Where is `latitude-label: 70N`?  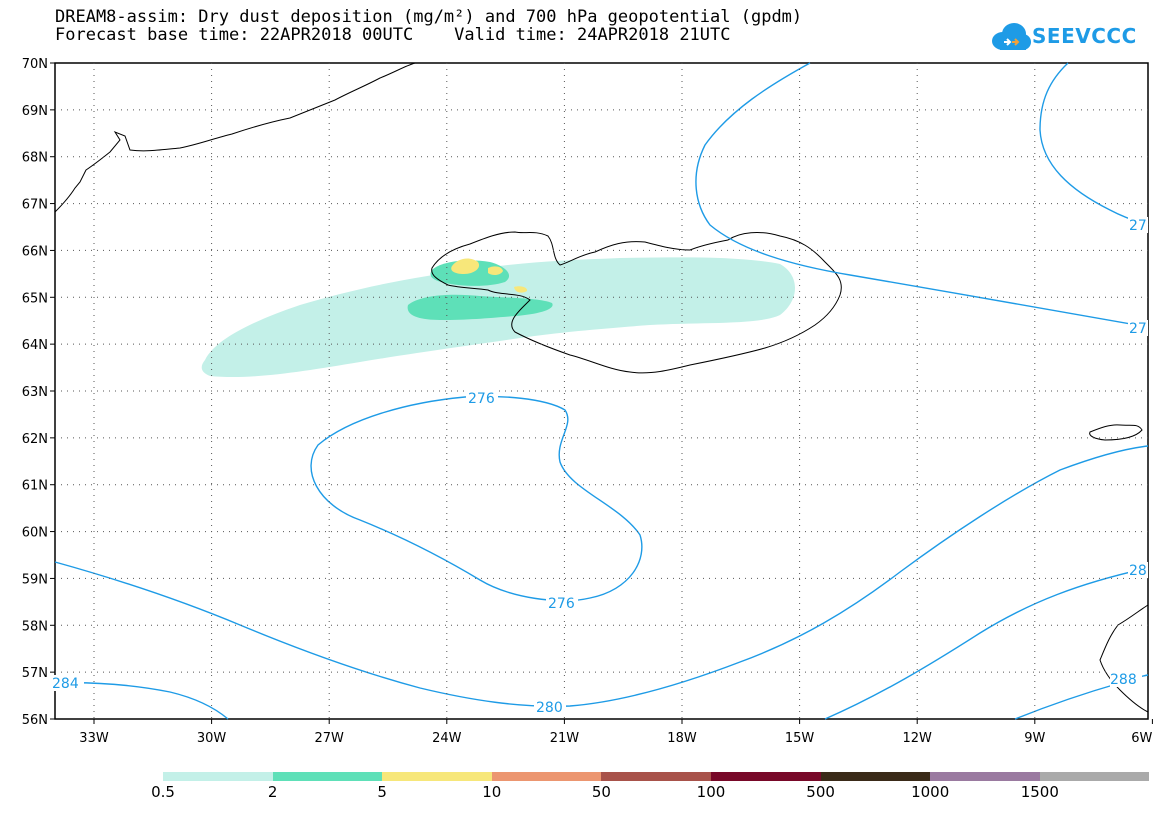 latitude-label: 70N is located at coordinates (35, 64).